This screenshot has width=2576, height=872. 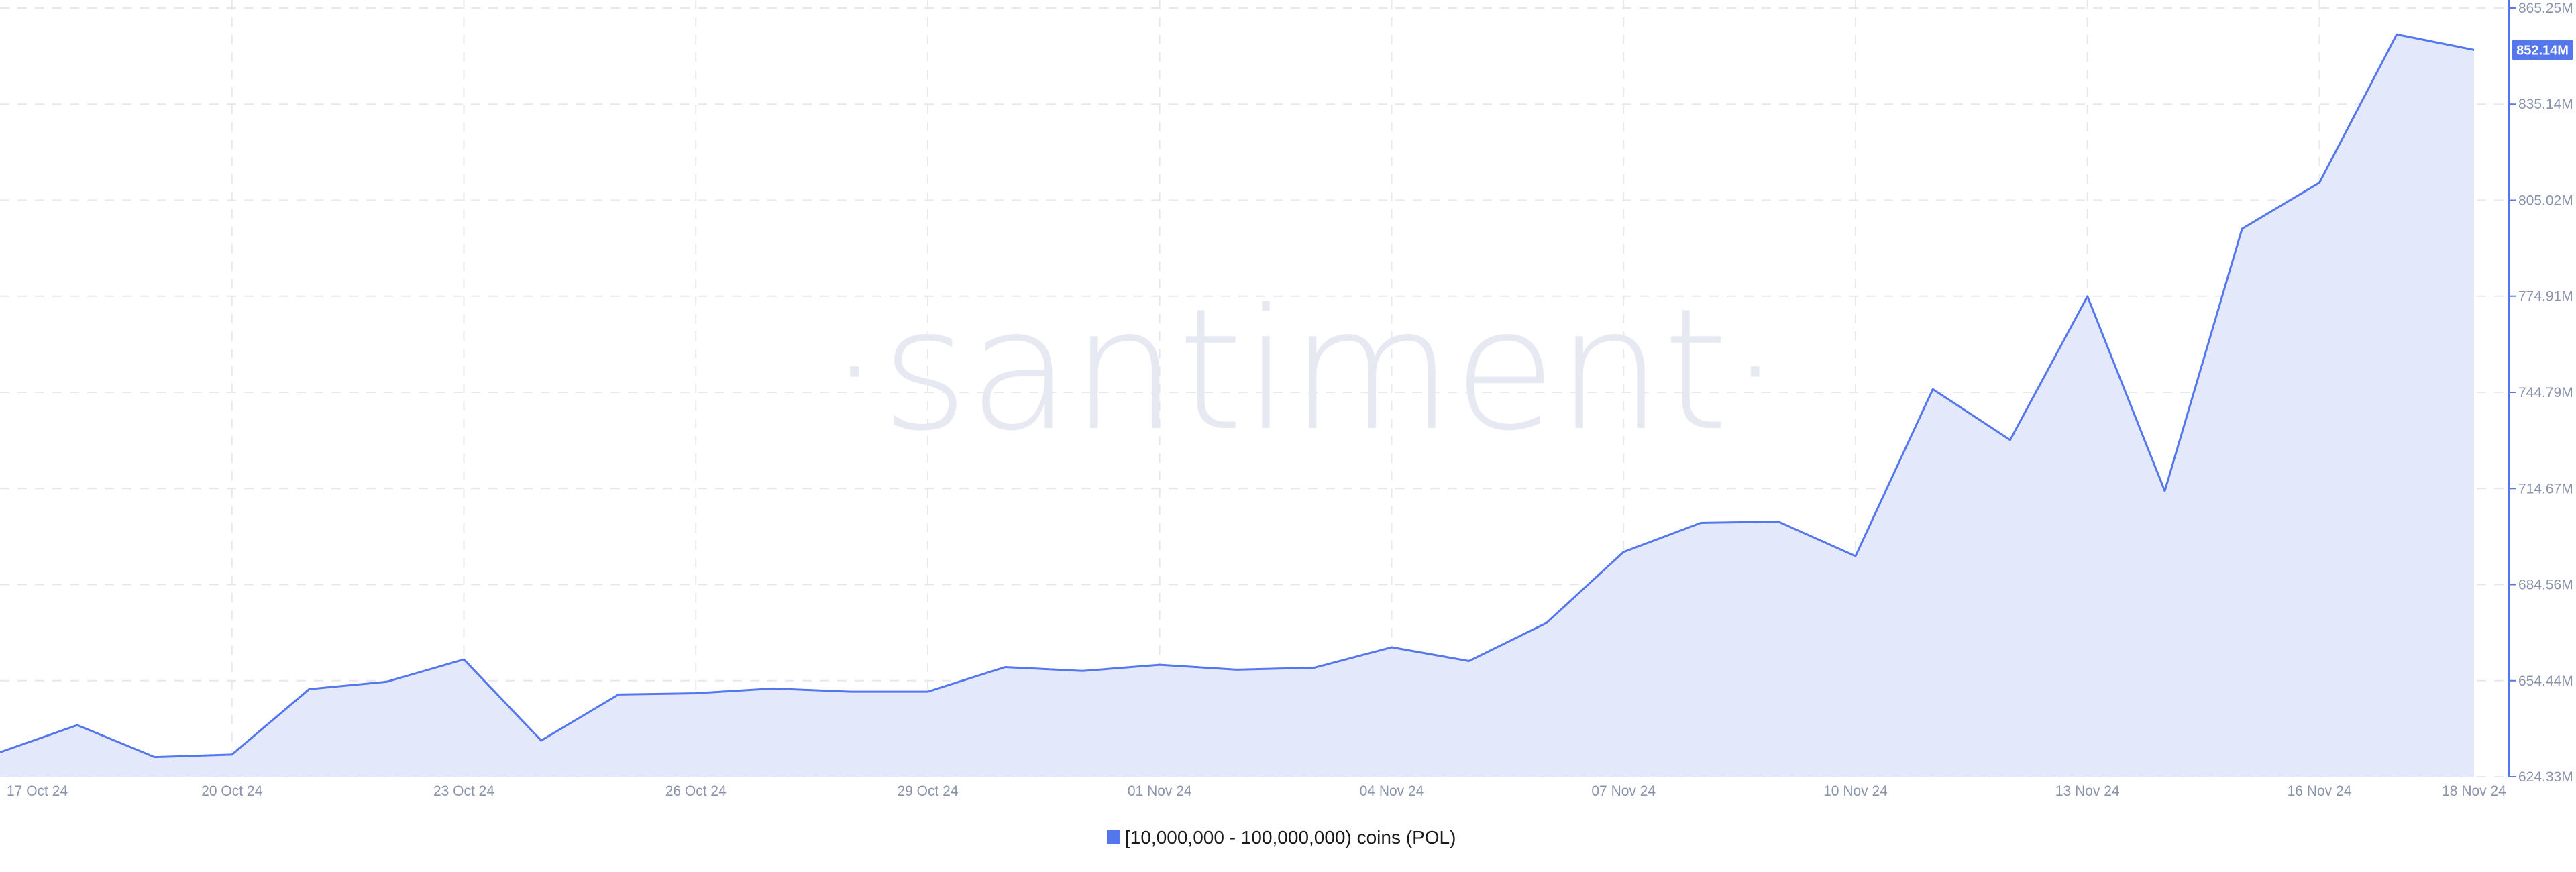 What do you see at coordinates (1160, 791) in the screenshot?
I see `x-tick-label: 01 Nov 24` at bounding box center [1160, 791].